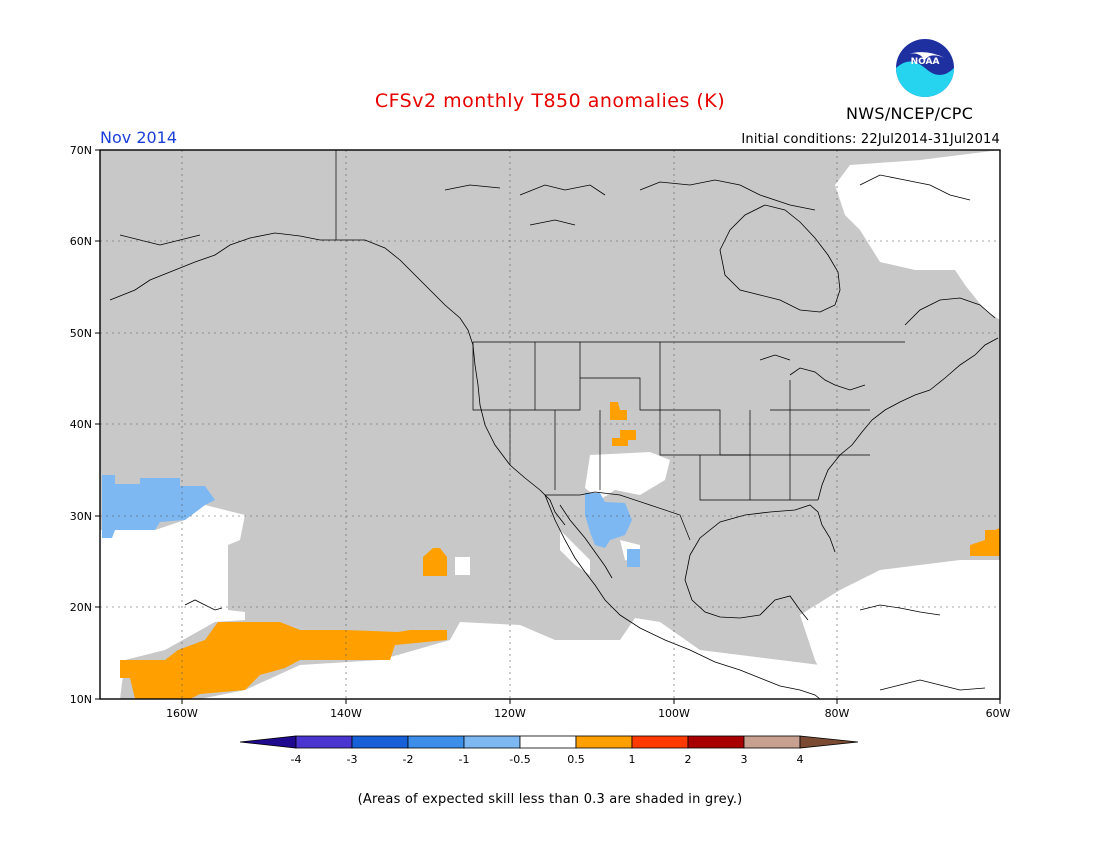 Image resolution: width=1100 pixels, height=850 pixels. What do you see at coordinates (81, 333) in the screenshot?
I see `lat-label: 50N` at bounding box center [81, 333].